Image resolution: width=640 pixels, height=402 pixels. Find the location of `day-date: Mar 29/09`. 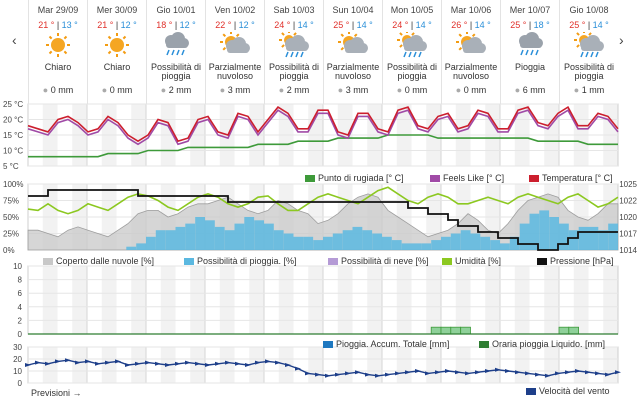

day-date: Mar 29/09 is located at coordinates (58, 10).